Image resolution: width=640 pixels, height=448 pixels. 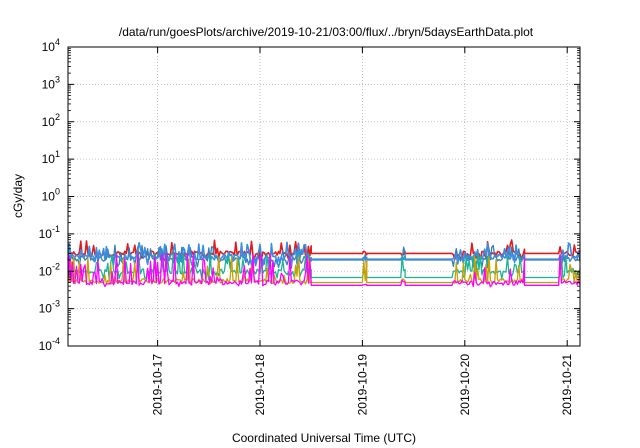 I want to click on x-tick-label: 2019-10-21, so click(x=567, y=385).